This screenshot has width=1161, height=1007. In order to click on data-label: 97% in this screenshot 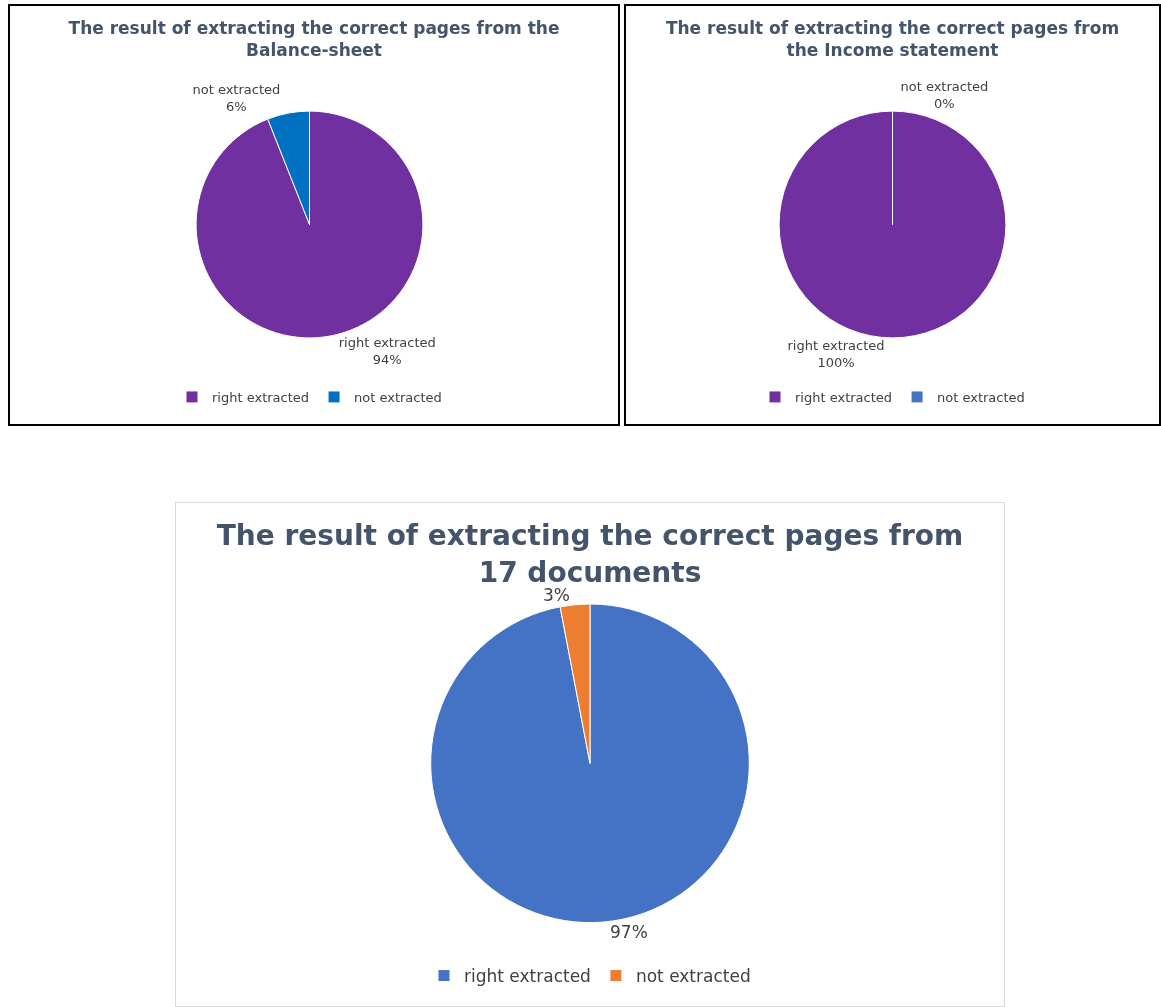, I will do `click(628, 931)`.